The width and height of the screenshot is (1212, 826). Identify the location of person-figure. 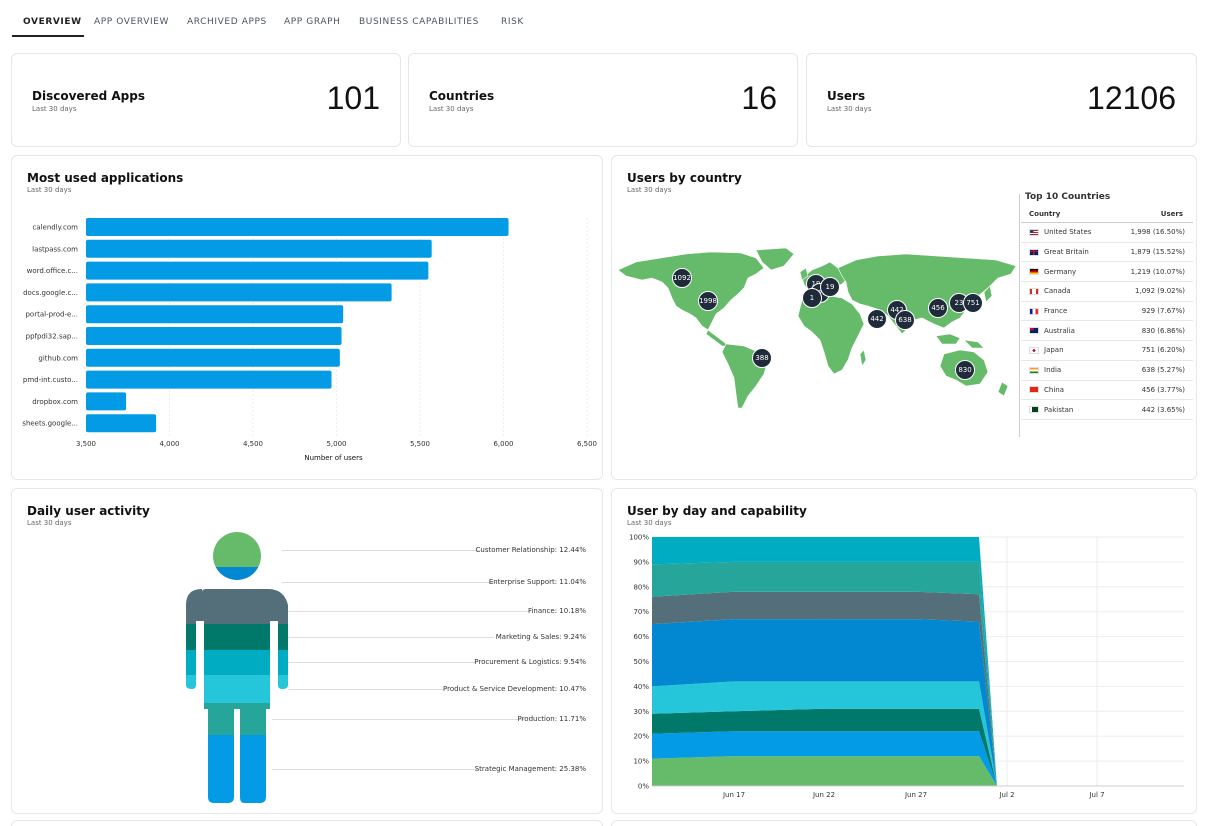
(237, 667).